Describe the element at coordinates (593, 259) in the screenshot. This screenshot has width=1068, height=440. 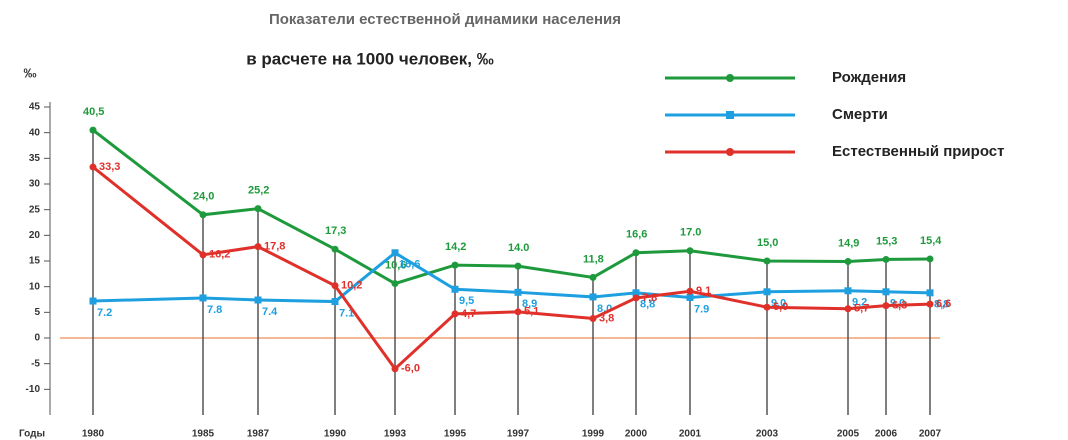
I see `data-label: 11,8` at that location.